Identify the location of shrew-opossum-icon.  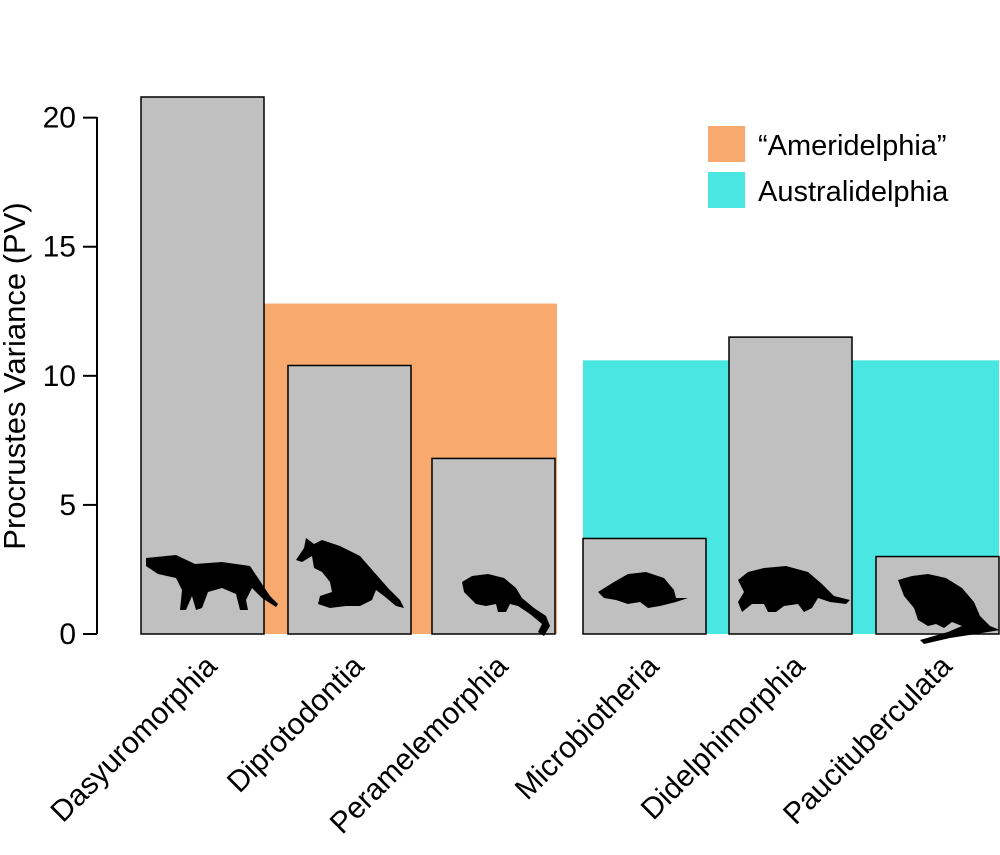
(949, 609).